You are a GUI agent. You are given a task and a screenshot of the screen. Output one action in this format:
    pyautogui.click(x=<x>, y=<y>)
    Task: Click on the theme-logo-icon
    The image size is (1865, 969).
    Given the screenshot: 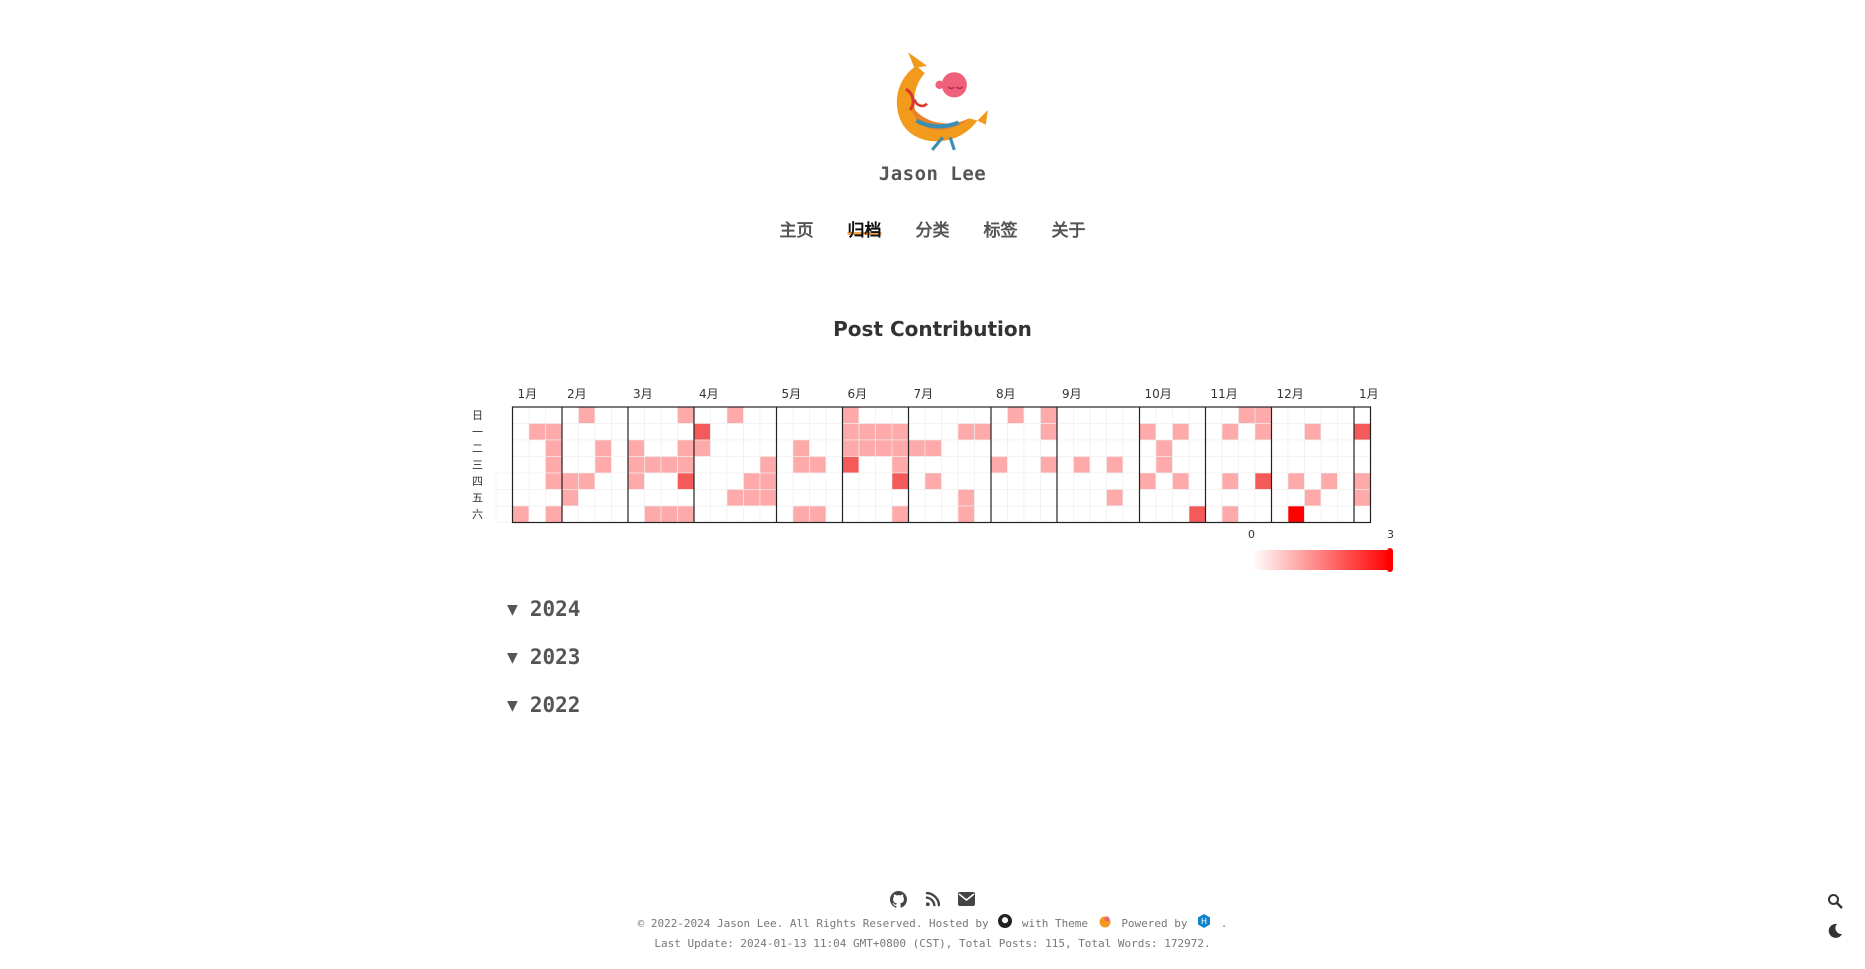 What is the action you would take?
    pyautogui.click(x=1105, y=924)
    